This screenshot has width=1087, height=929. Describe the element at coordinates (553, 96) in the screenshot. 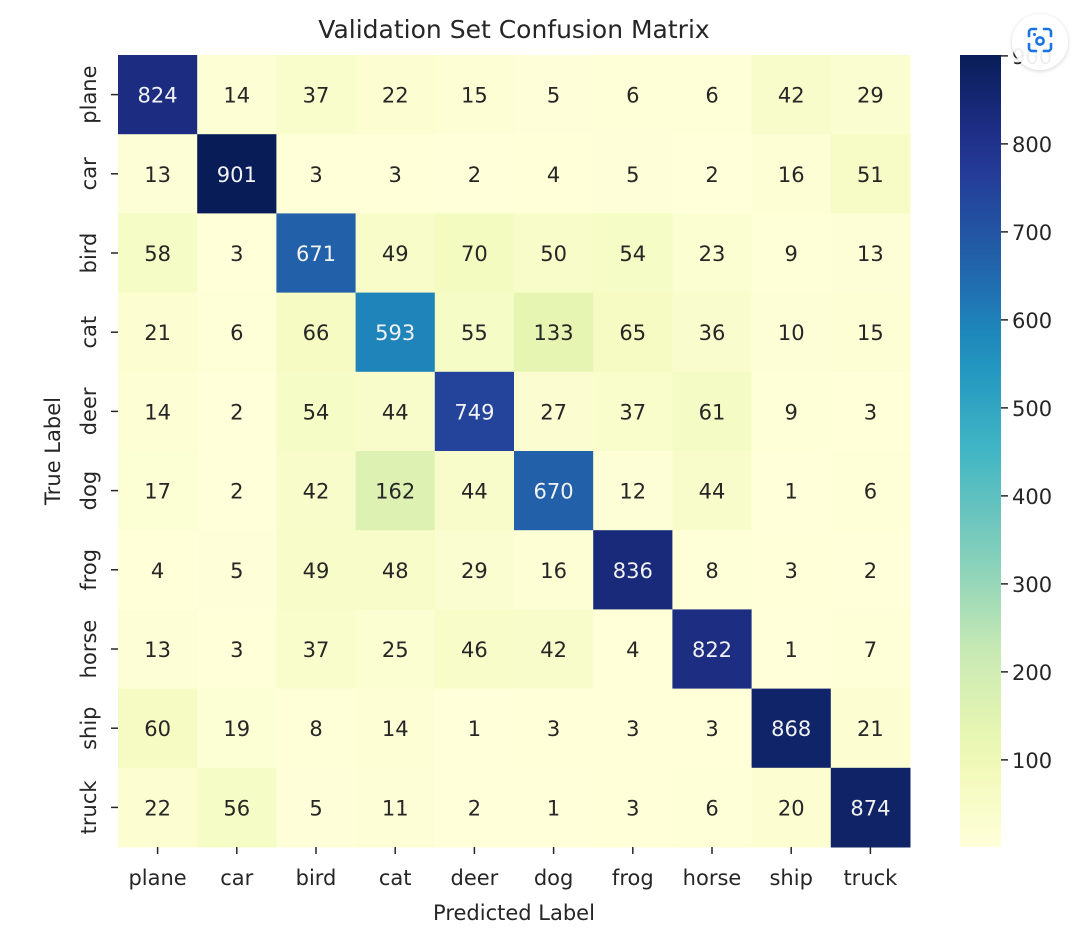

I see `cell-value-label: 5` at that location.